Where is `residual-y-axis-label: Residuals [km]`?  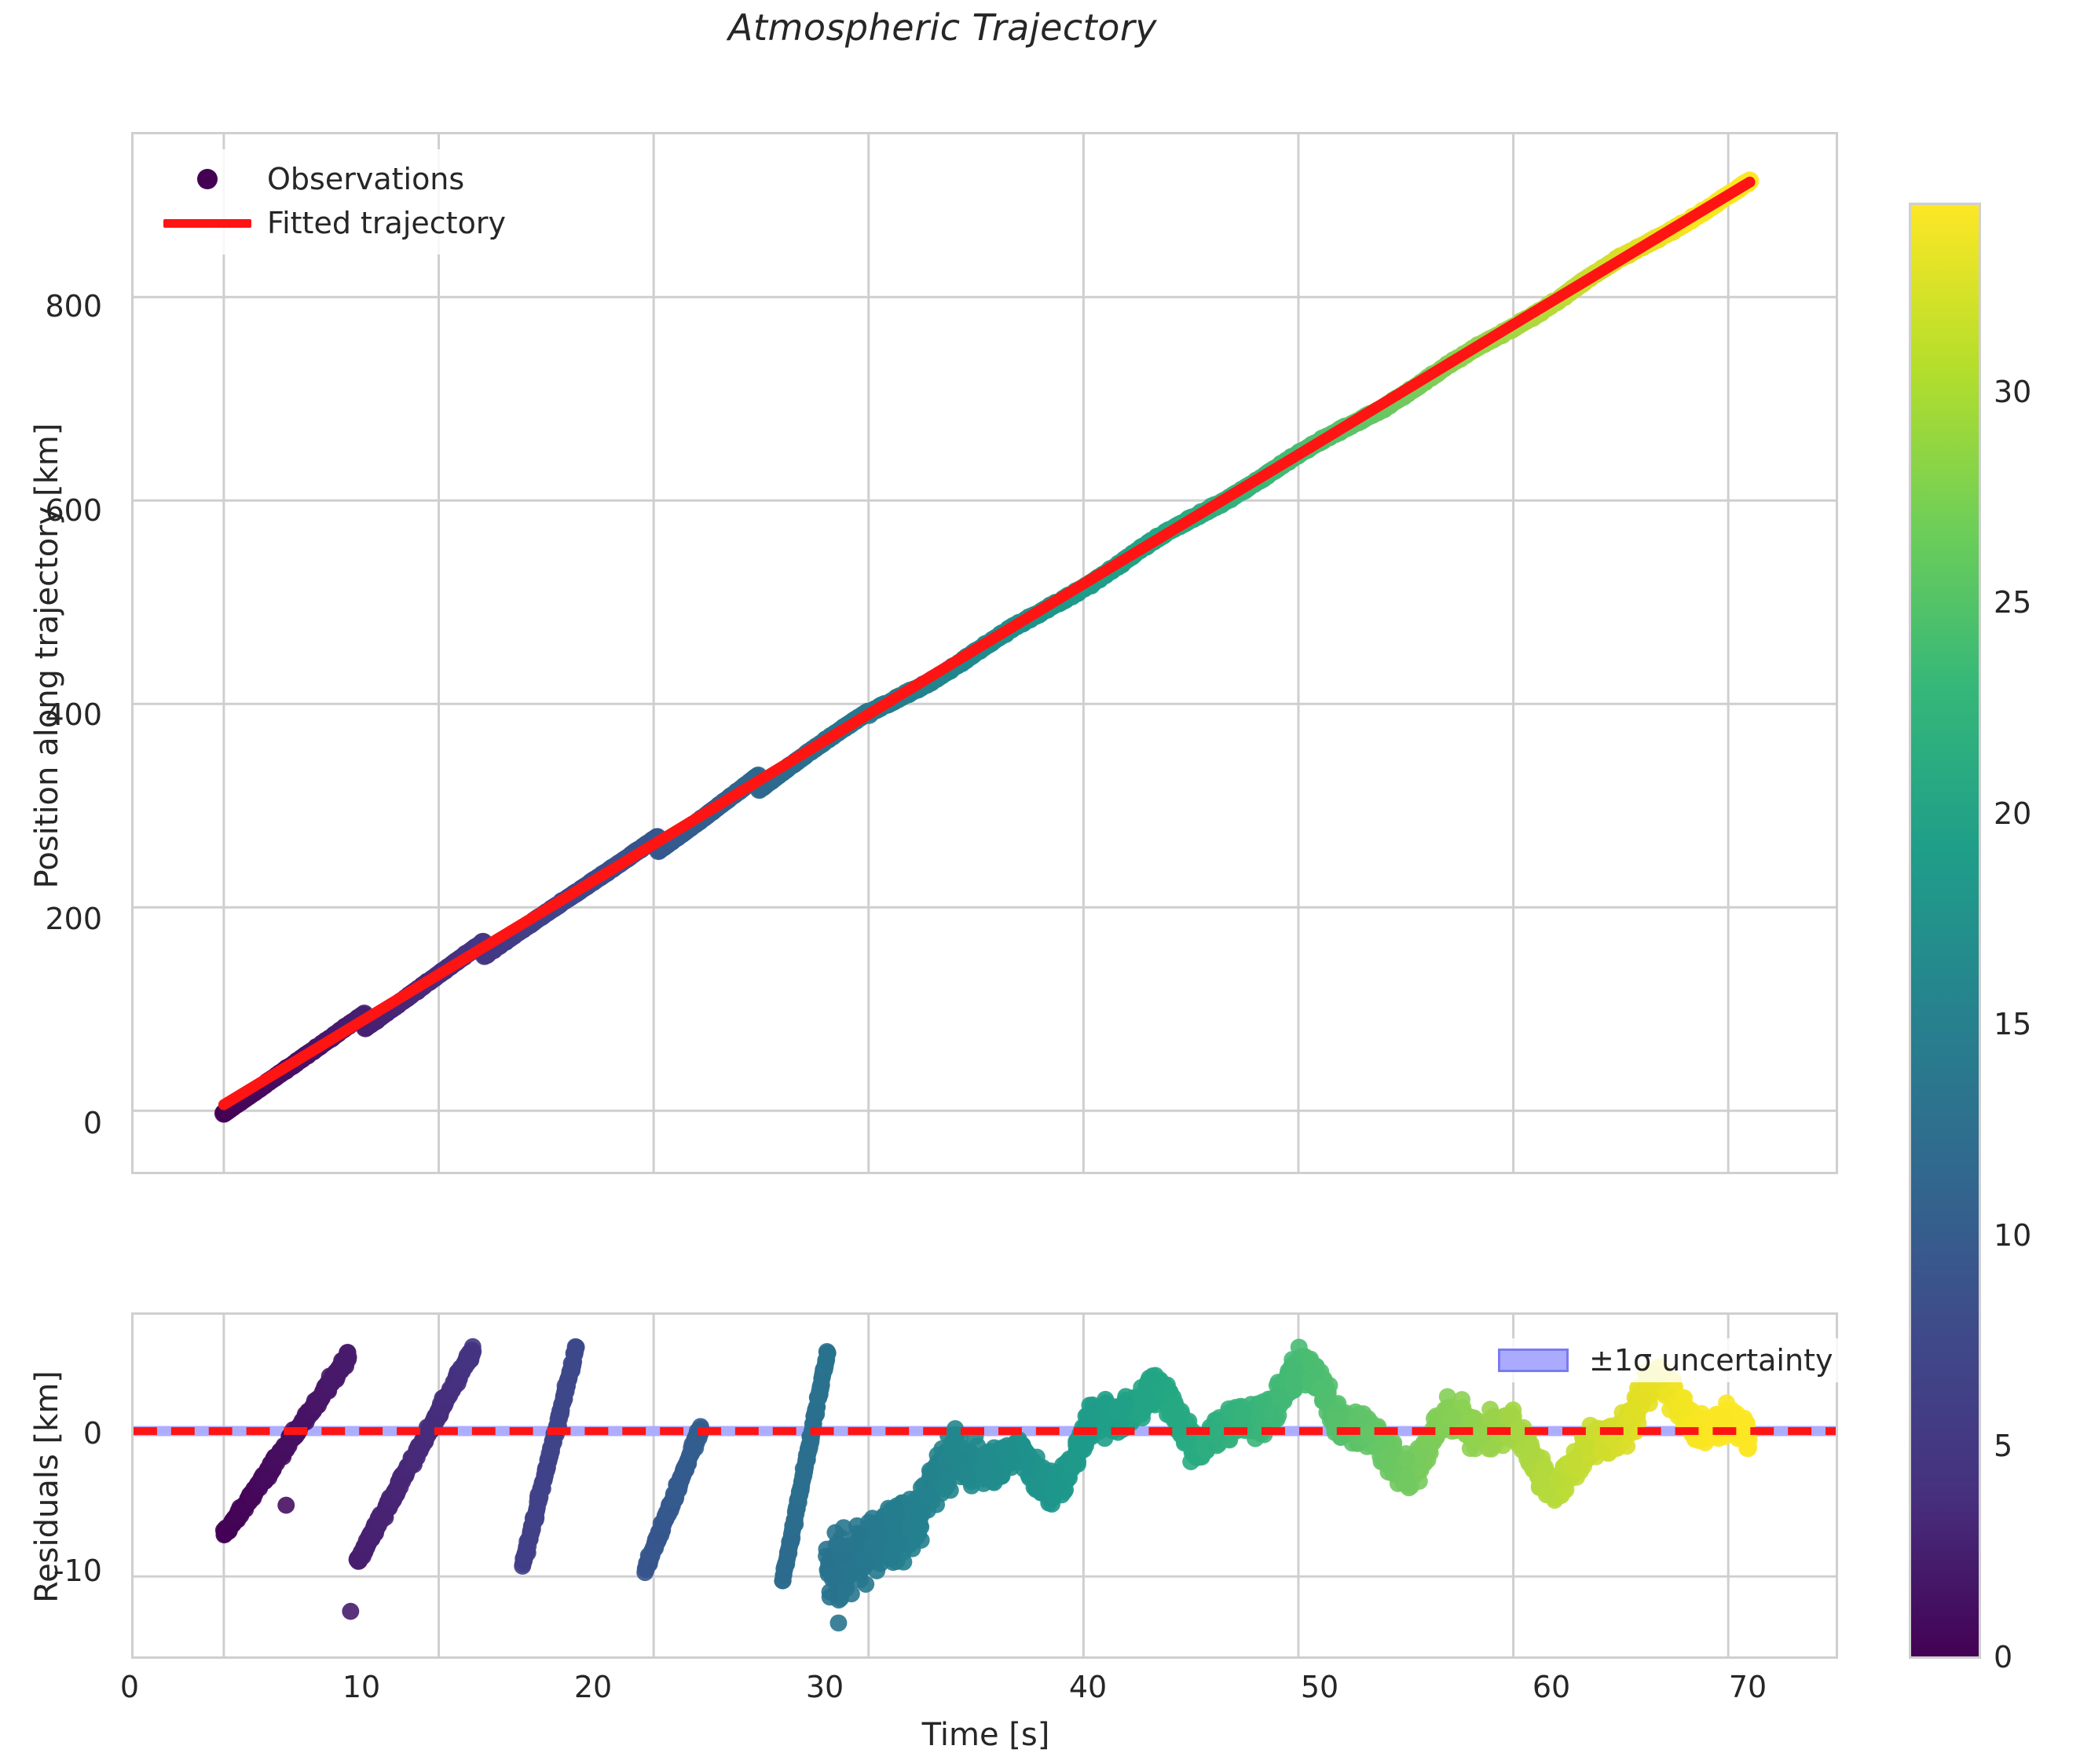
residual-y-axis-label: Residuals [km] is located at coordinates (47, 1487).